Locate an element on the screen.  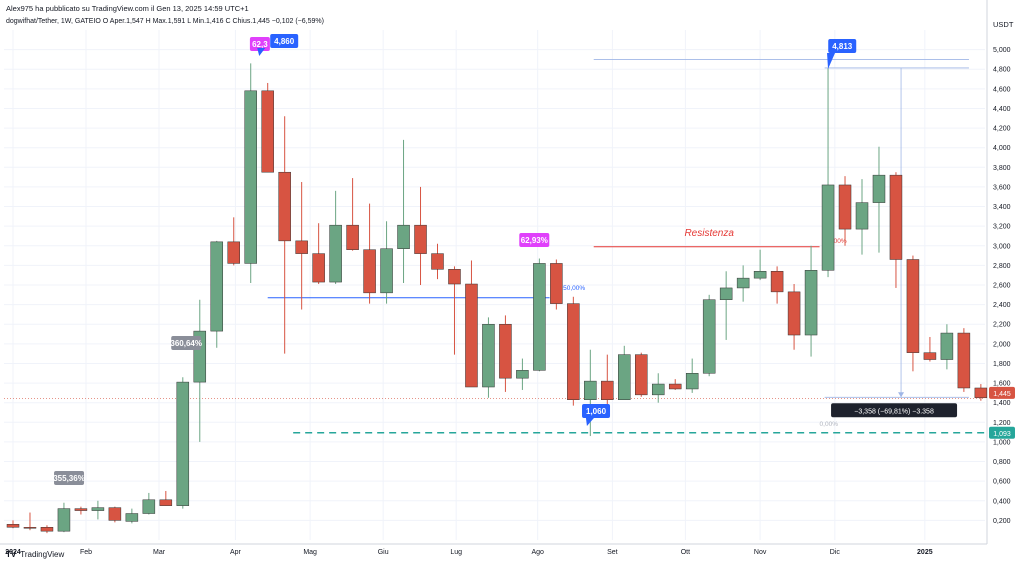
x-tick-label: Apr is located at coordinates (236, 552).